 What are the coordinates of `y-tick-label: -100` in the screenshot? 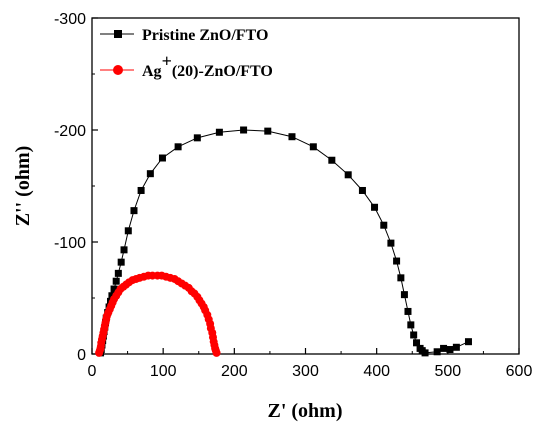 It's located at (70, 243).